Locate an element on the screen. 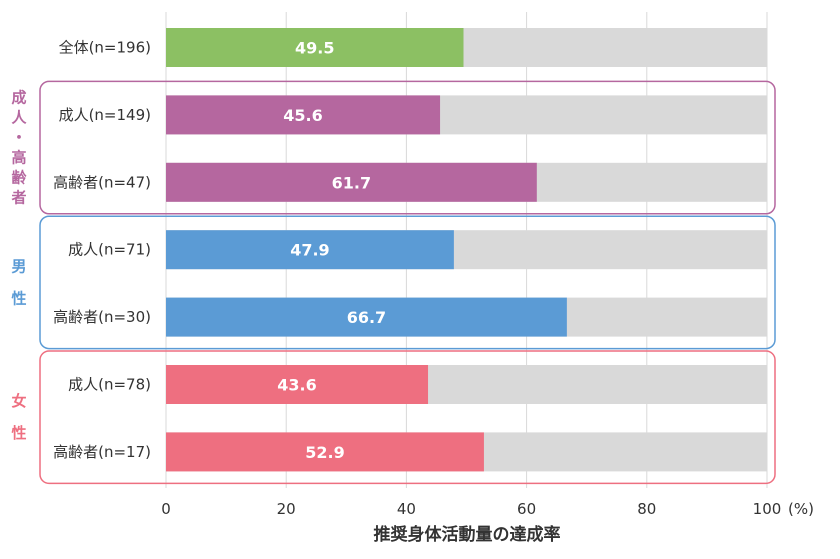 Image resolution: width=840 pixels, height=559 pixels. category-label: 成人(n=71) is located at coordinates (109, 250).